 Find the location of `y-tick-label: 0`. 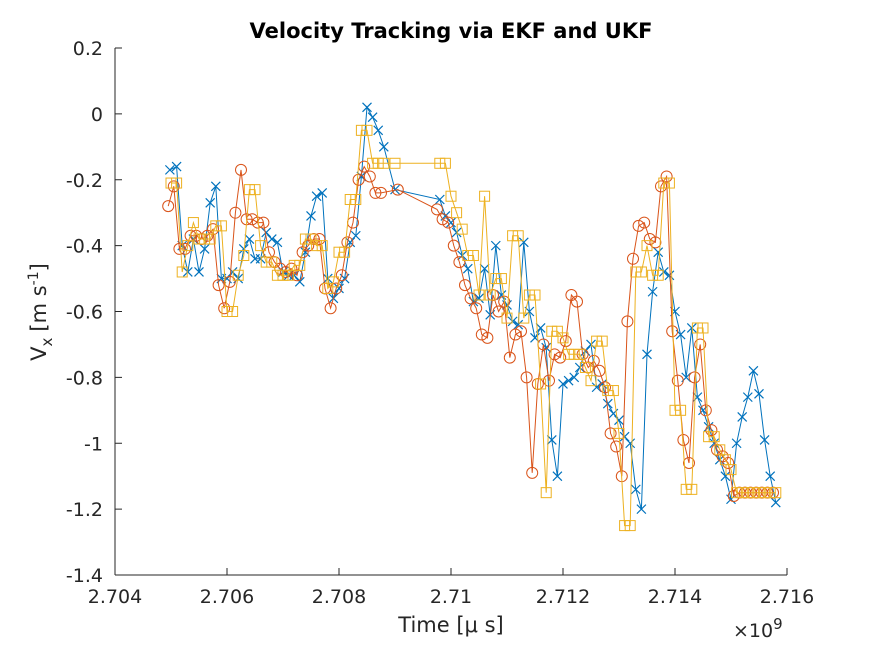

y-tick-label: 0 is located at coordinates (97, 115).